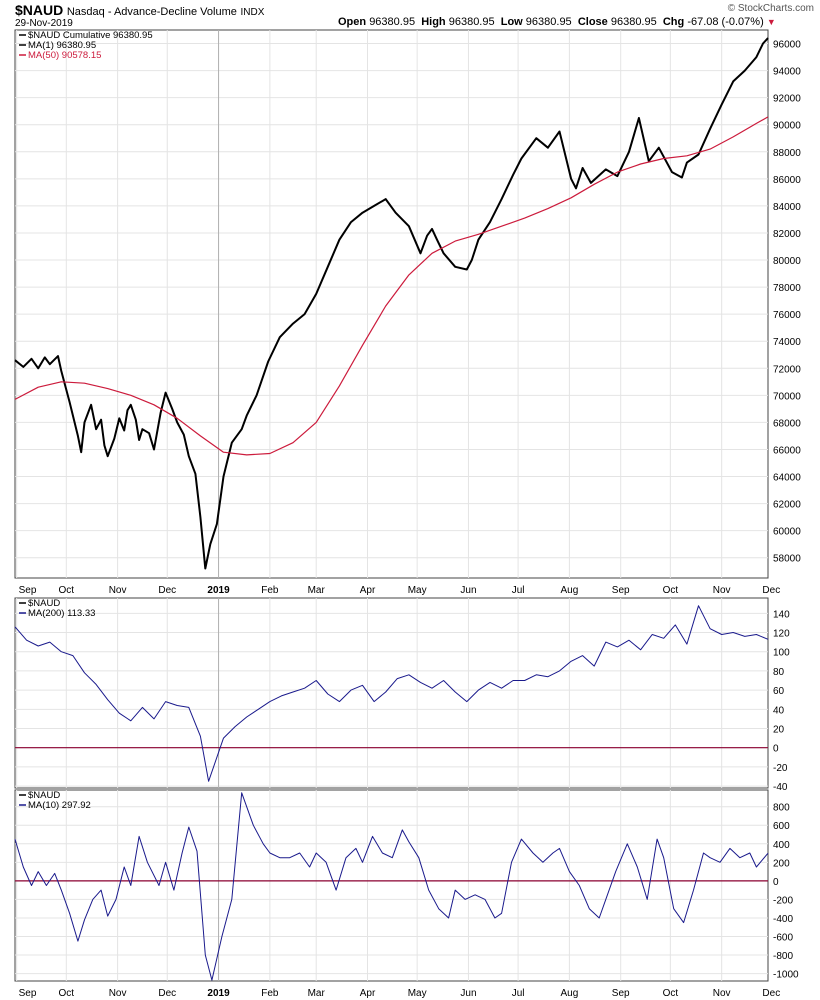 This screenshot has height=1000, width=820. I want to click on y-tick-label: 76000, so click(787, 315).